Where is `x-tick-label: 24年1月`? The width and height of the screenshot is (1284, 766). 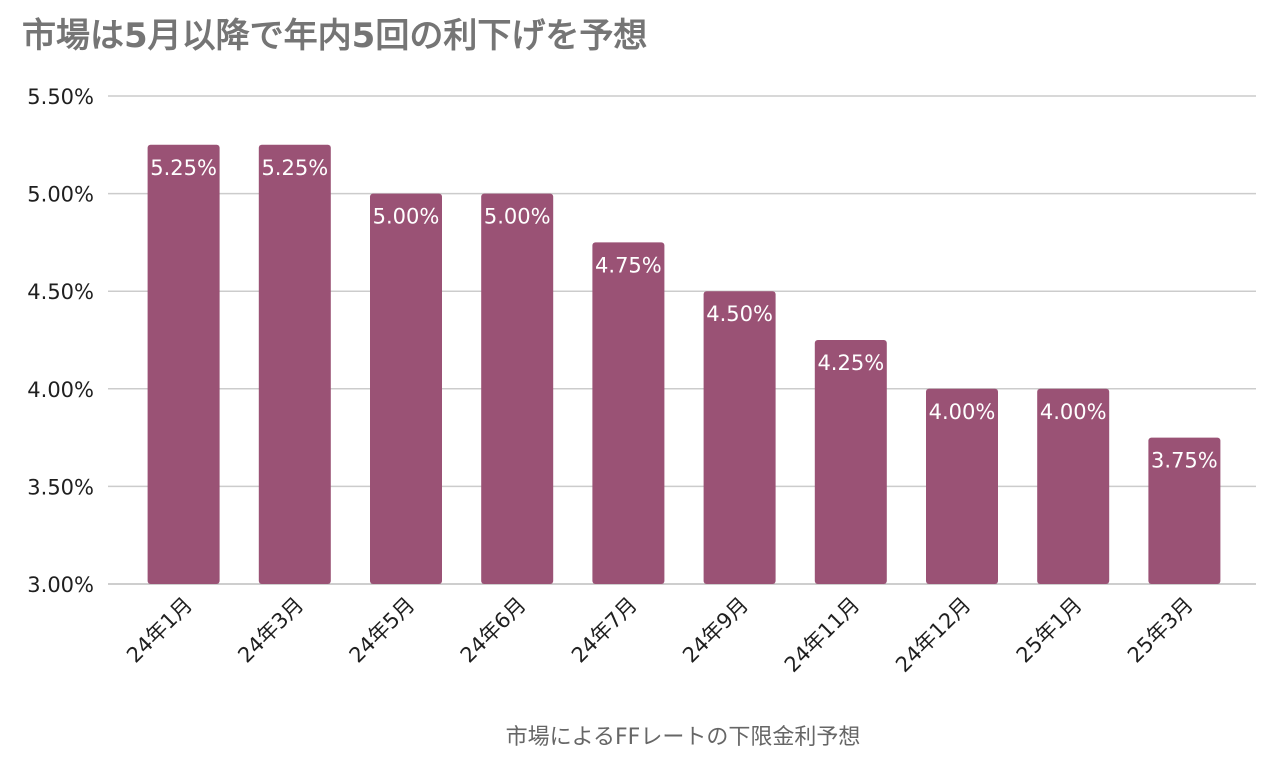 x-tick-label: 24年1月 is located at coordinates (159, 630).